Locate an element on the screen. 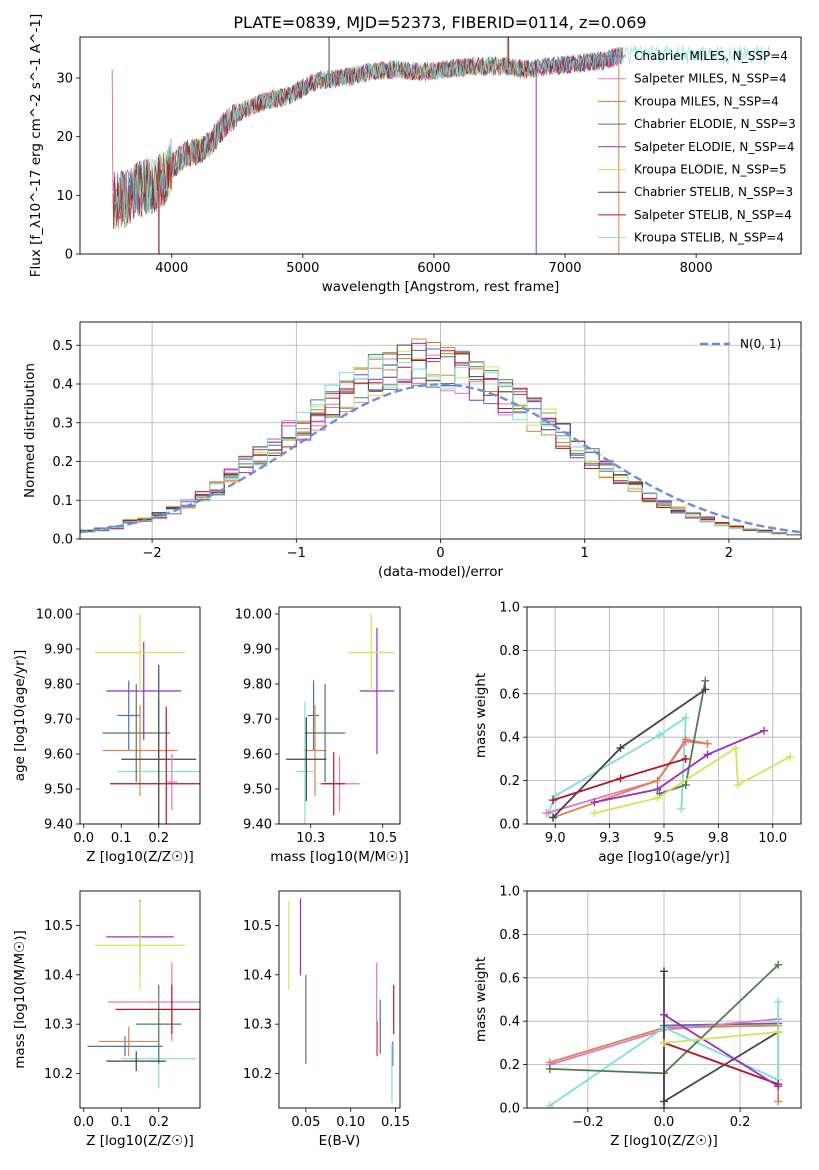  tick-label-x: 9.8 is located at coordinates (718, 838).